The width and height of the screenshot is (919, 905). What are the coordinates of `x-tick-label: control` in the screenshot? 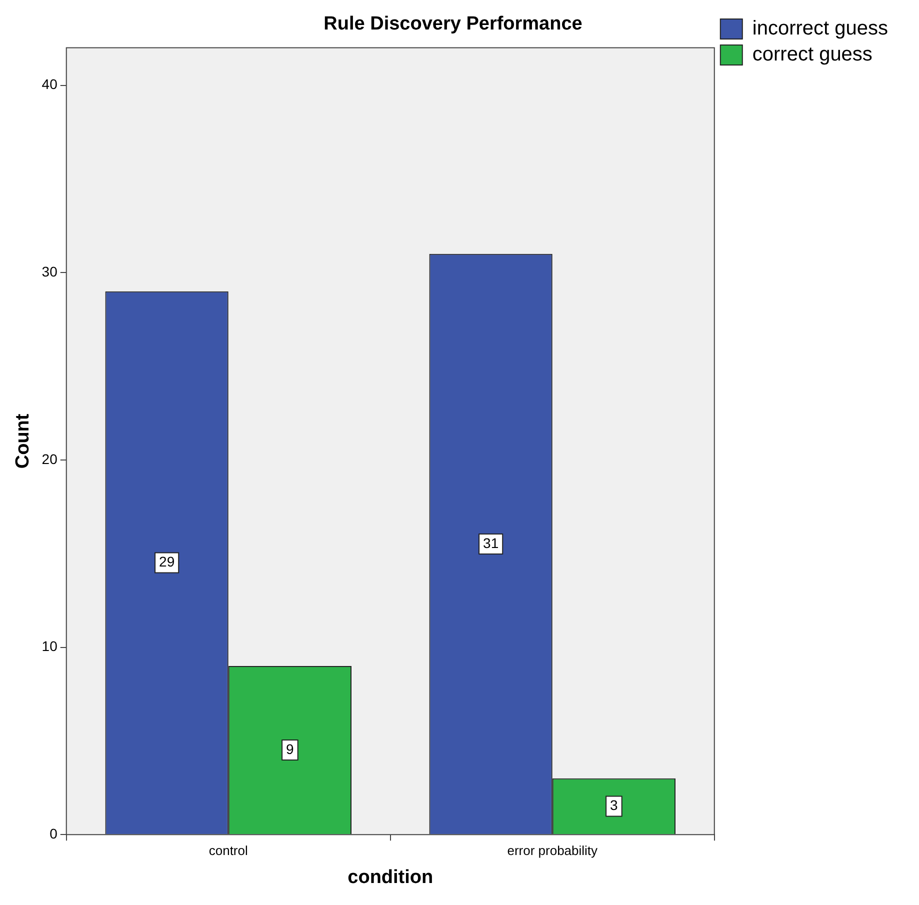 It's located at (228, 850).